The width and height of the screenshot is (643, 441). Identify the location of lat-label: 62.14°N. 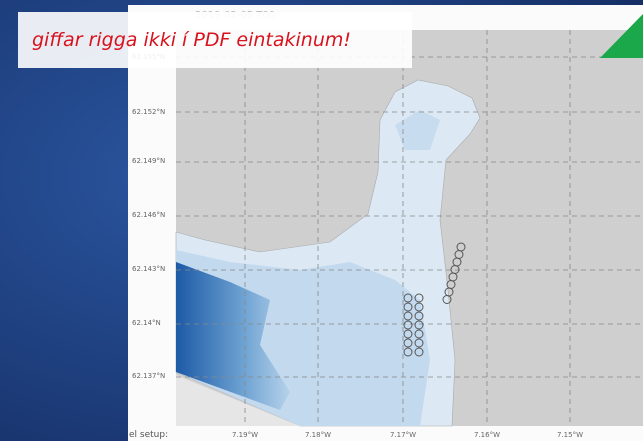
(146, 323).